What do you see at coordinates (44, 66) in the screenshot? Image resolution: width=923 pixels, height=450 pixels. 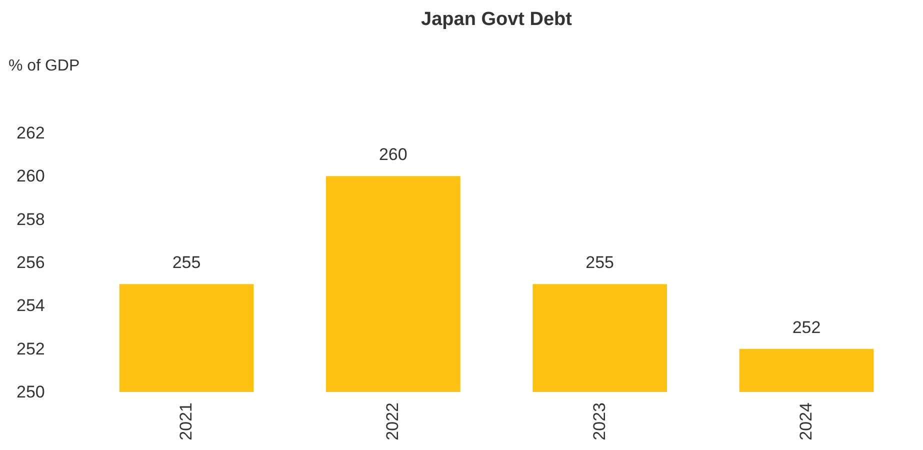 I see `y-axis-title: % of GDP` at bounding box center [44, 66].